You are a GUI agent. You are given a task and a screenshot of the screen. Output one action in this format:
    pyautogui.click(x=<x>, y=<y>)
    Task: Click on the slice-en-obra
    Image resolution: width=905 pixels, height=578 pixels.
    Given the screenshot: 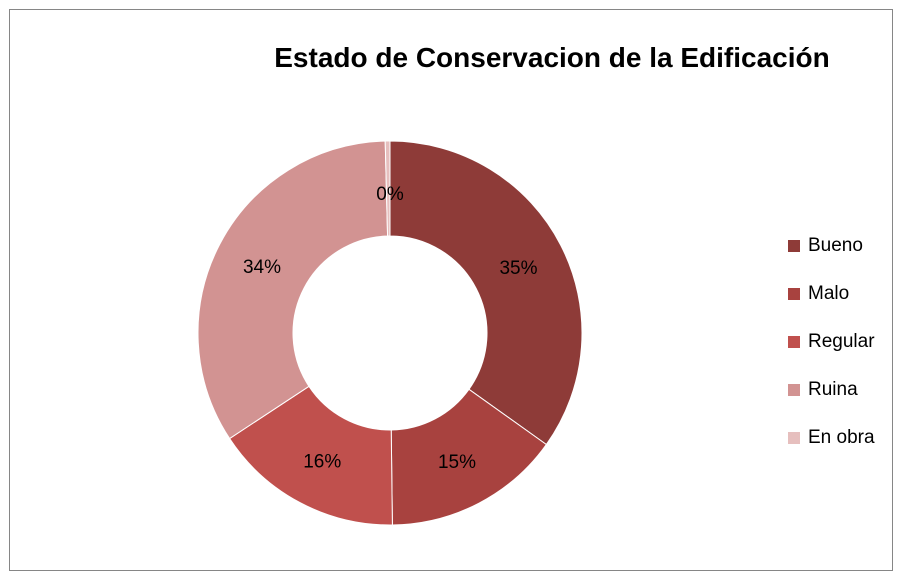 What is the action you would take?
    pyautogui.click(x=387, y=188)
    